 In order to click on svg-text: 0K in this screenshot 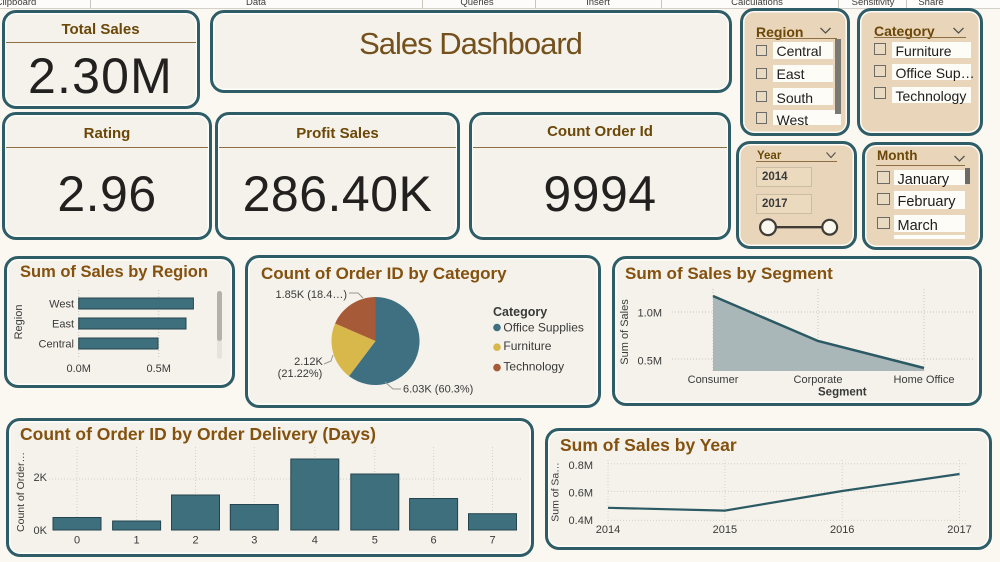, I will do `click(41, 531)`.